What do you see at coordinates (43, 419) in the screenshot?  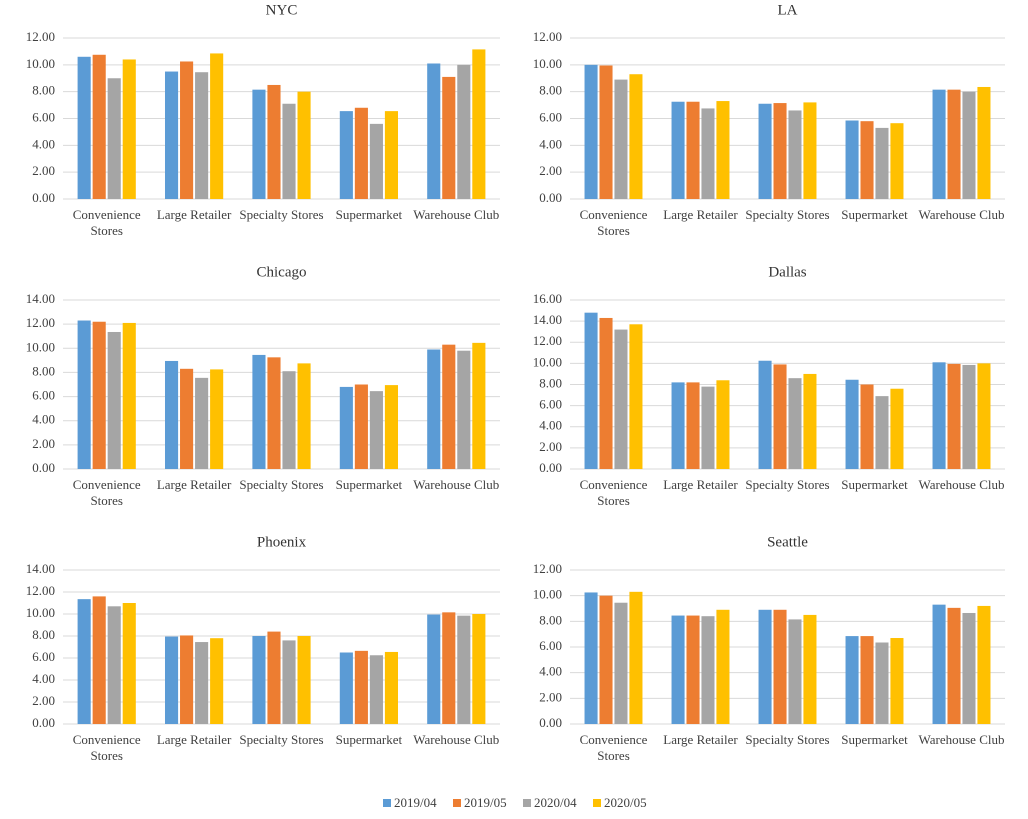 I see `y-tick-label: 4.00` at bounding box center [43, 419].